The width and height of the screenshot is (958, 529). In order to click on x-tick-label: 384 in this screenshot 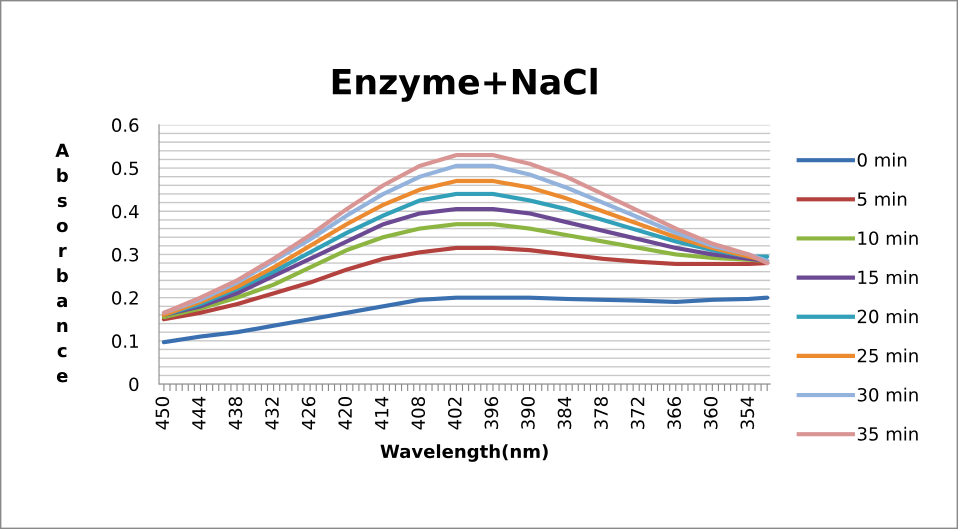, I will do `click(565, 412)`.